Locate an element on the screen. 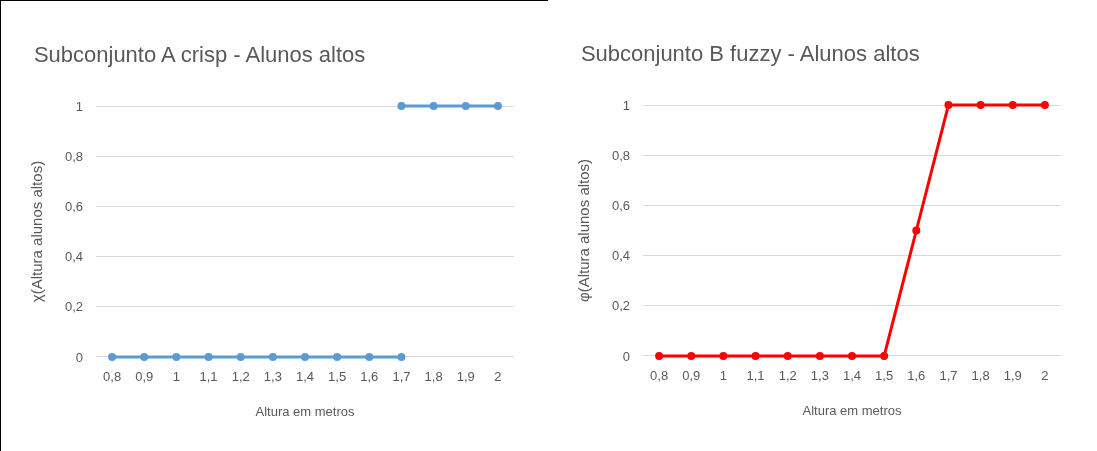 Image resolution: width=1097 pixels, height=451 pixels. chart-title: Subconjunto A crisp - Alunos altos is located at coordinates (199, 54).